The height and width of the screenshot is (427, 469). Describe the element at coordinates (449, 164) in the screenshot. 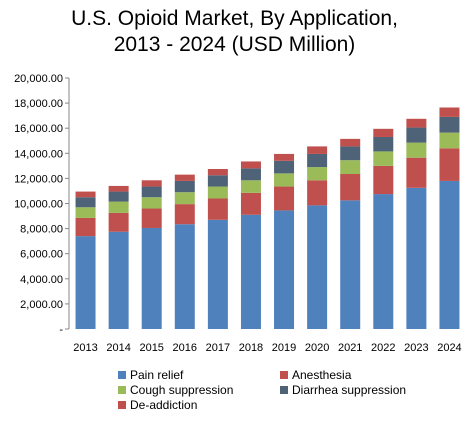

I see `bar-anesthesia-2024` at that location.